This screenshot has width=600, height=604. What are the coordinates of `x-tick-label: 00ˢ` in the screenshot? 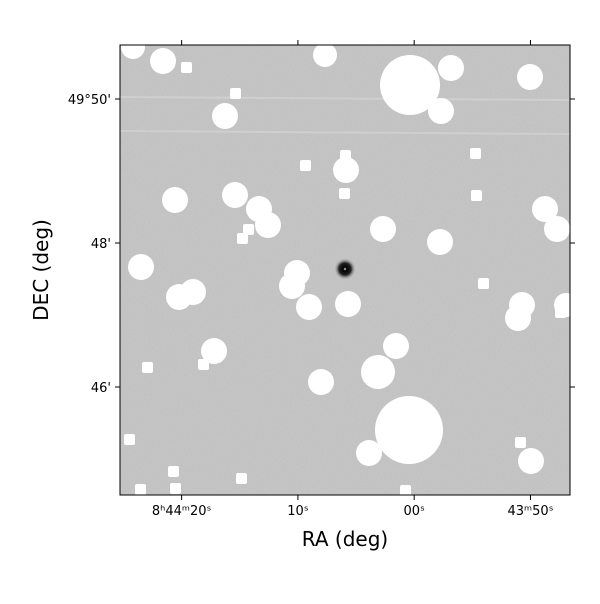 It's located at (414, 511).